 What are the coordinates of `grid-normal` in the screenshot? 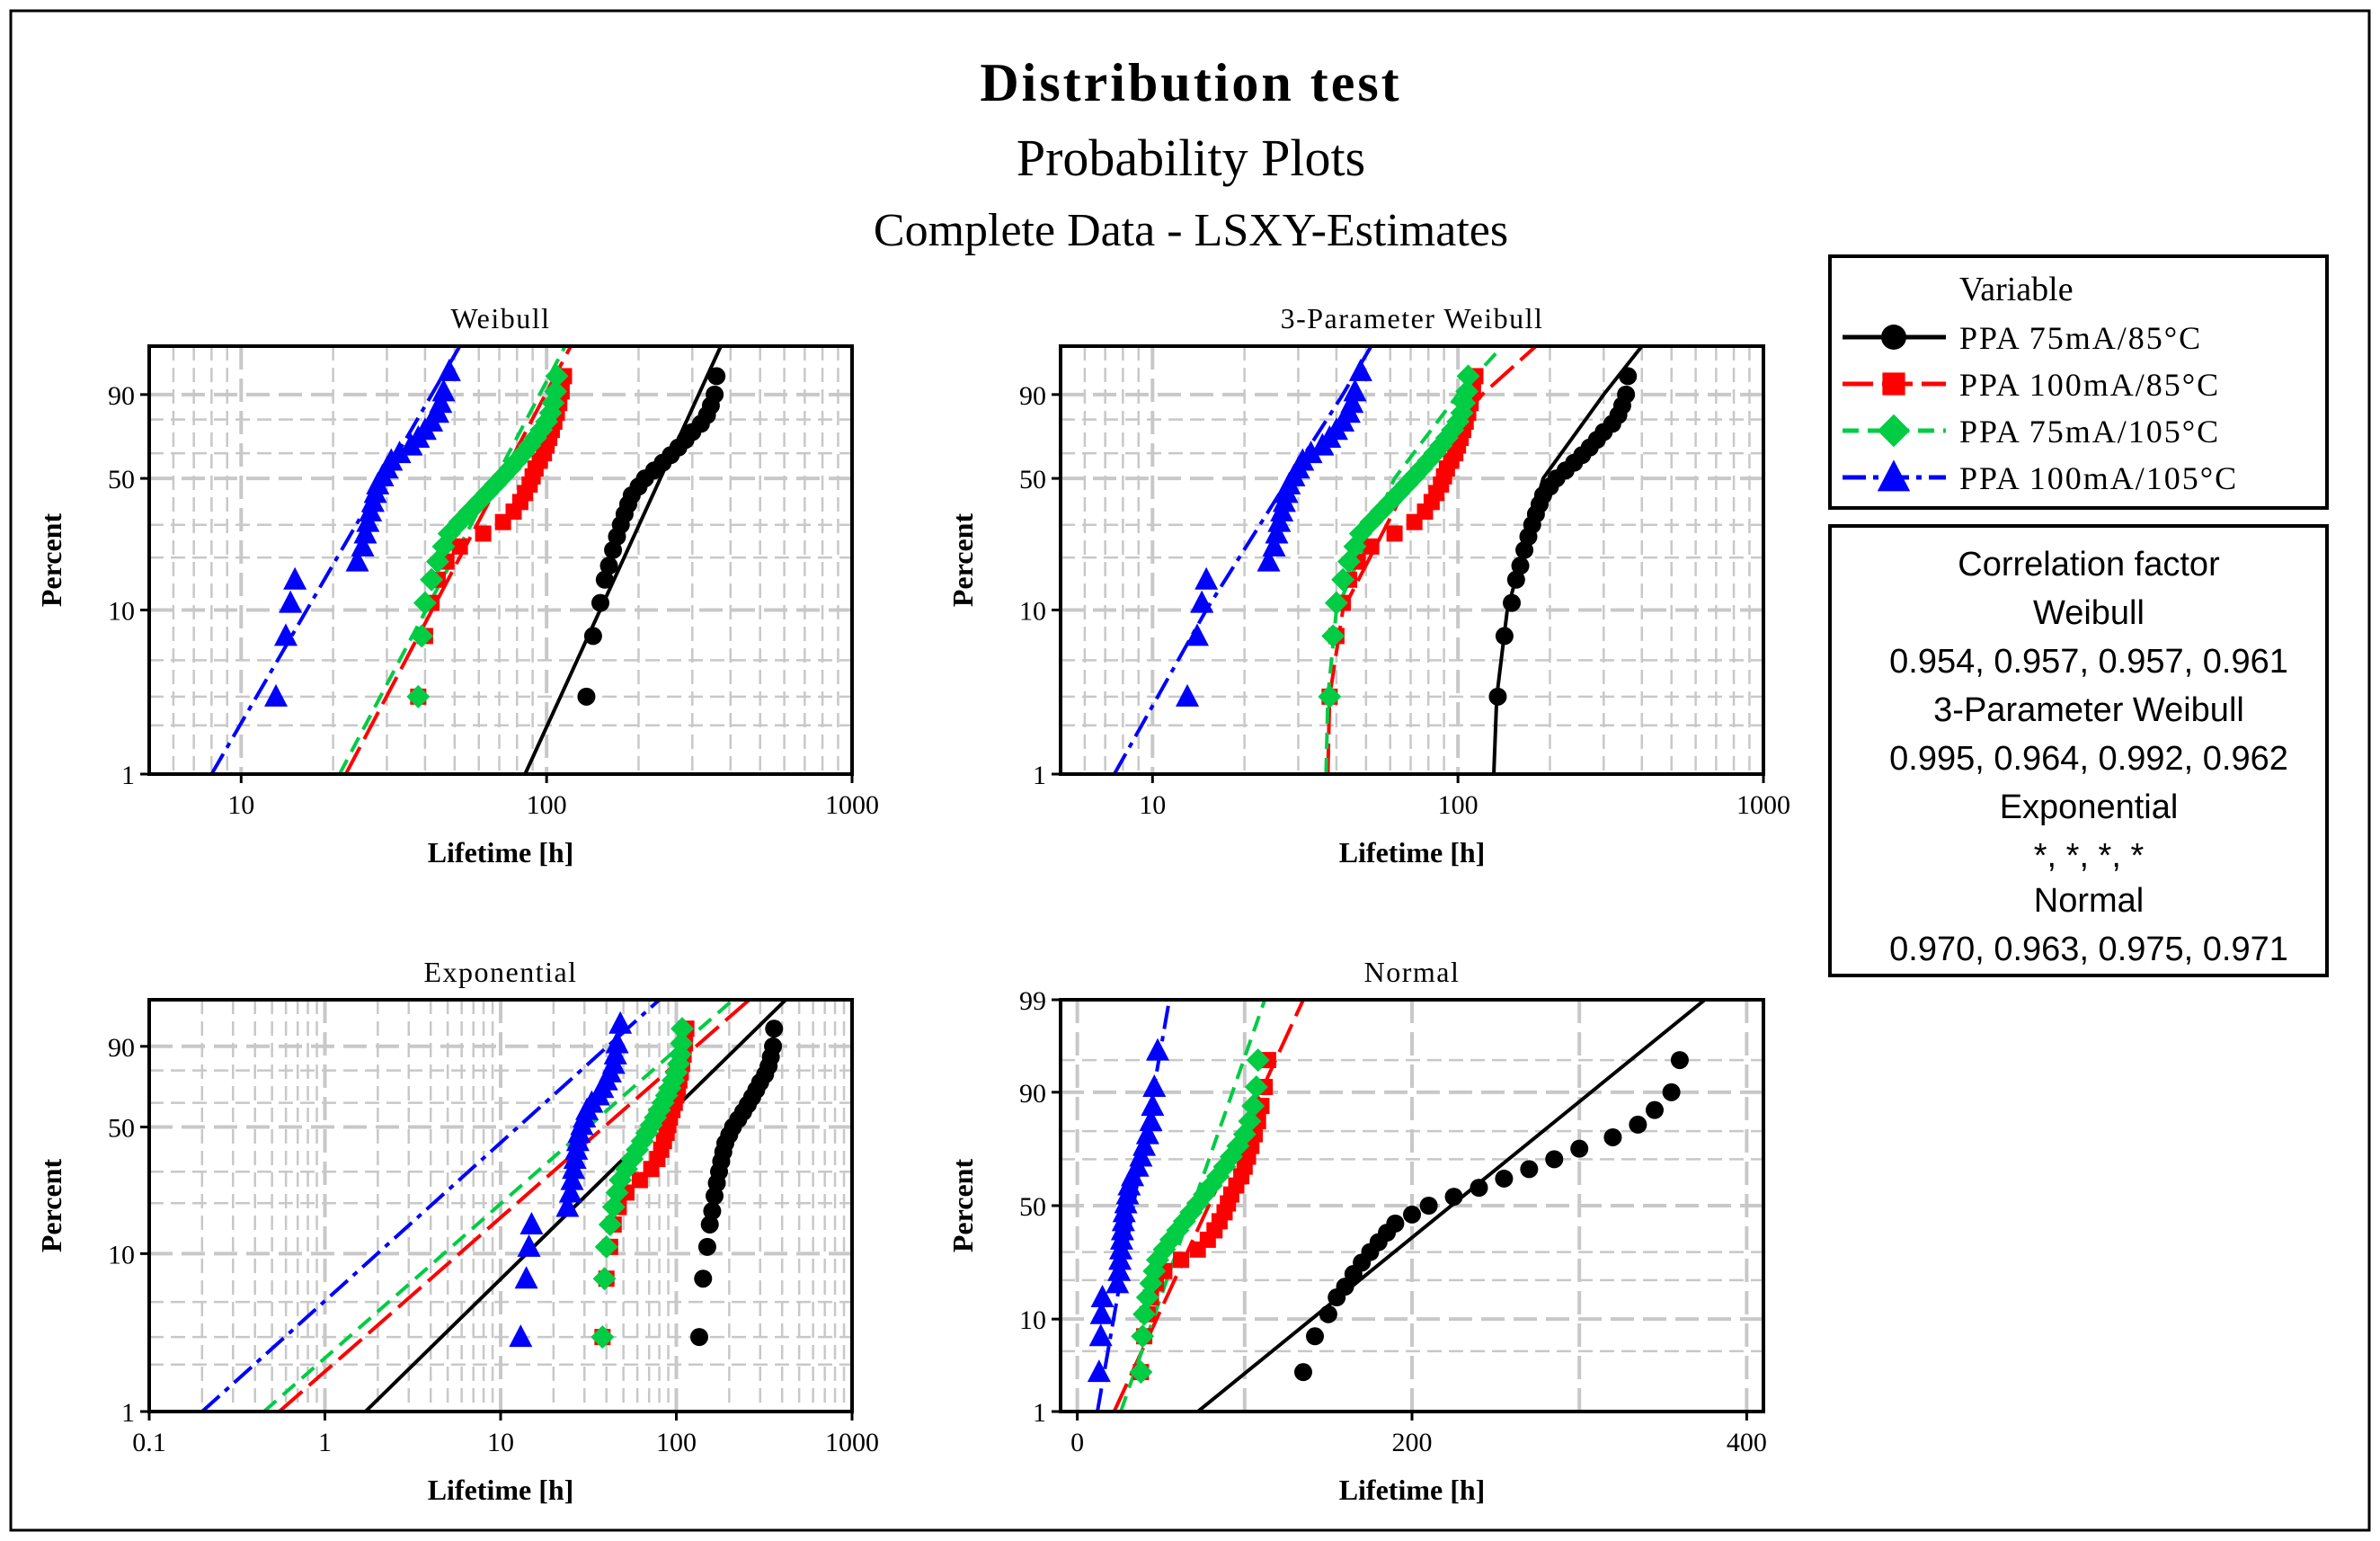 It's located at (1412, 1206).